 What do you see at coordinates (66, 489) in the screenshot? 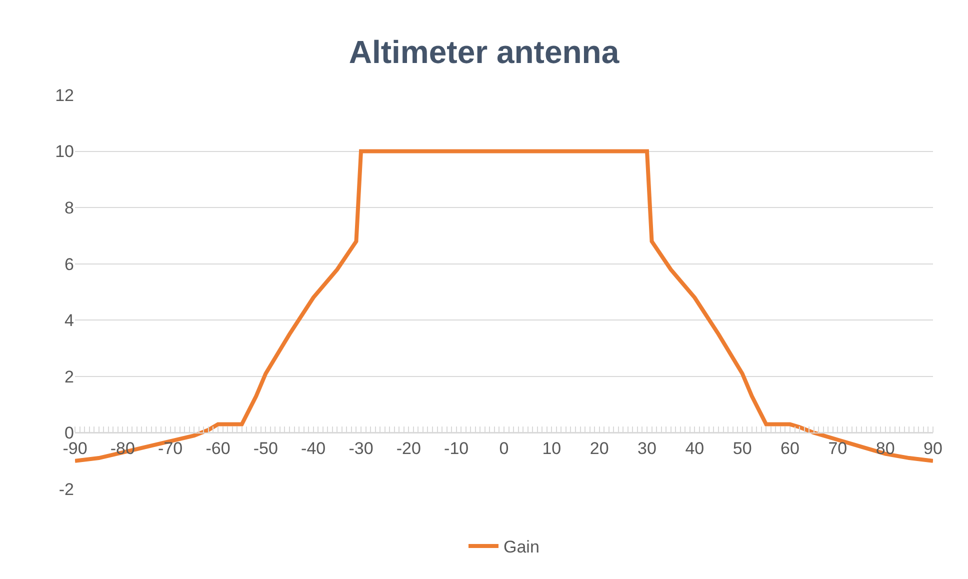
I see `y-tick-label: -2` at bounding box center [66, 489].